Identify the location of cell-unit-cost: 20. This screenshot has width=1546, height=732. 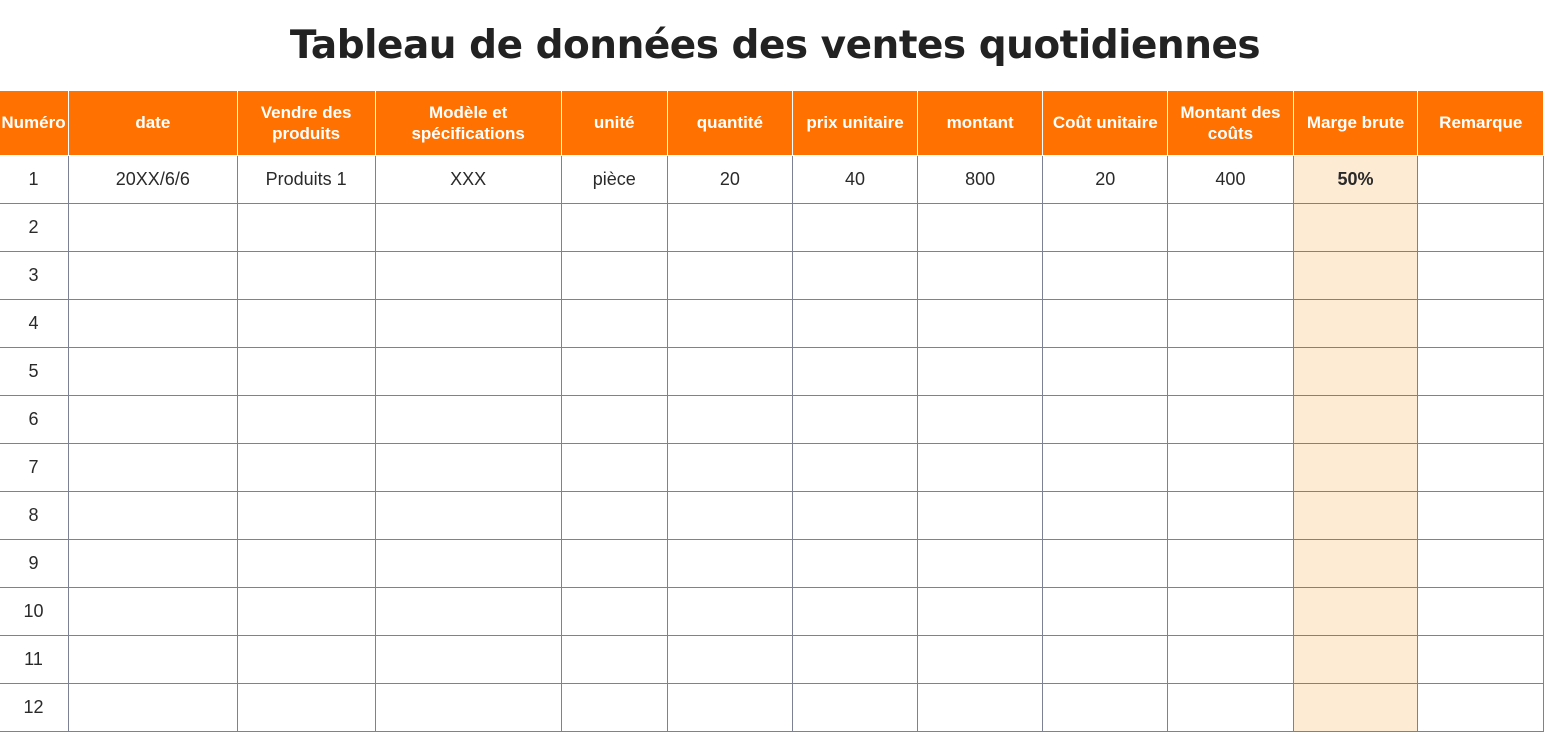
(1105, 179).